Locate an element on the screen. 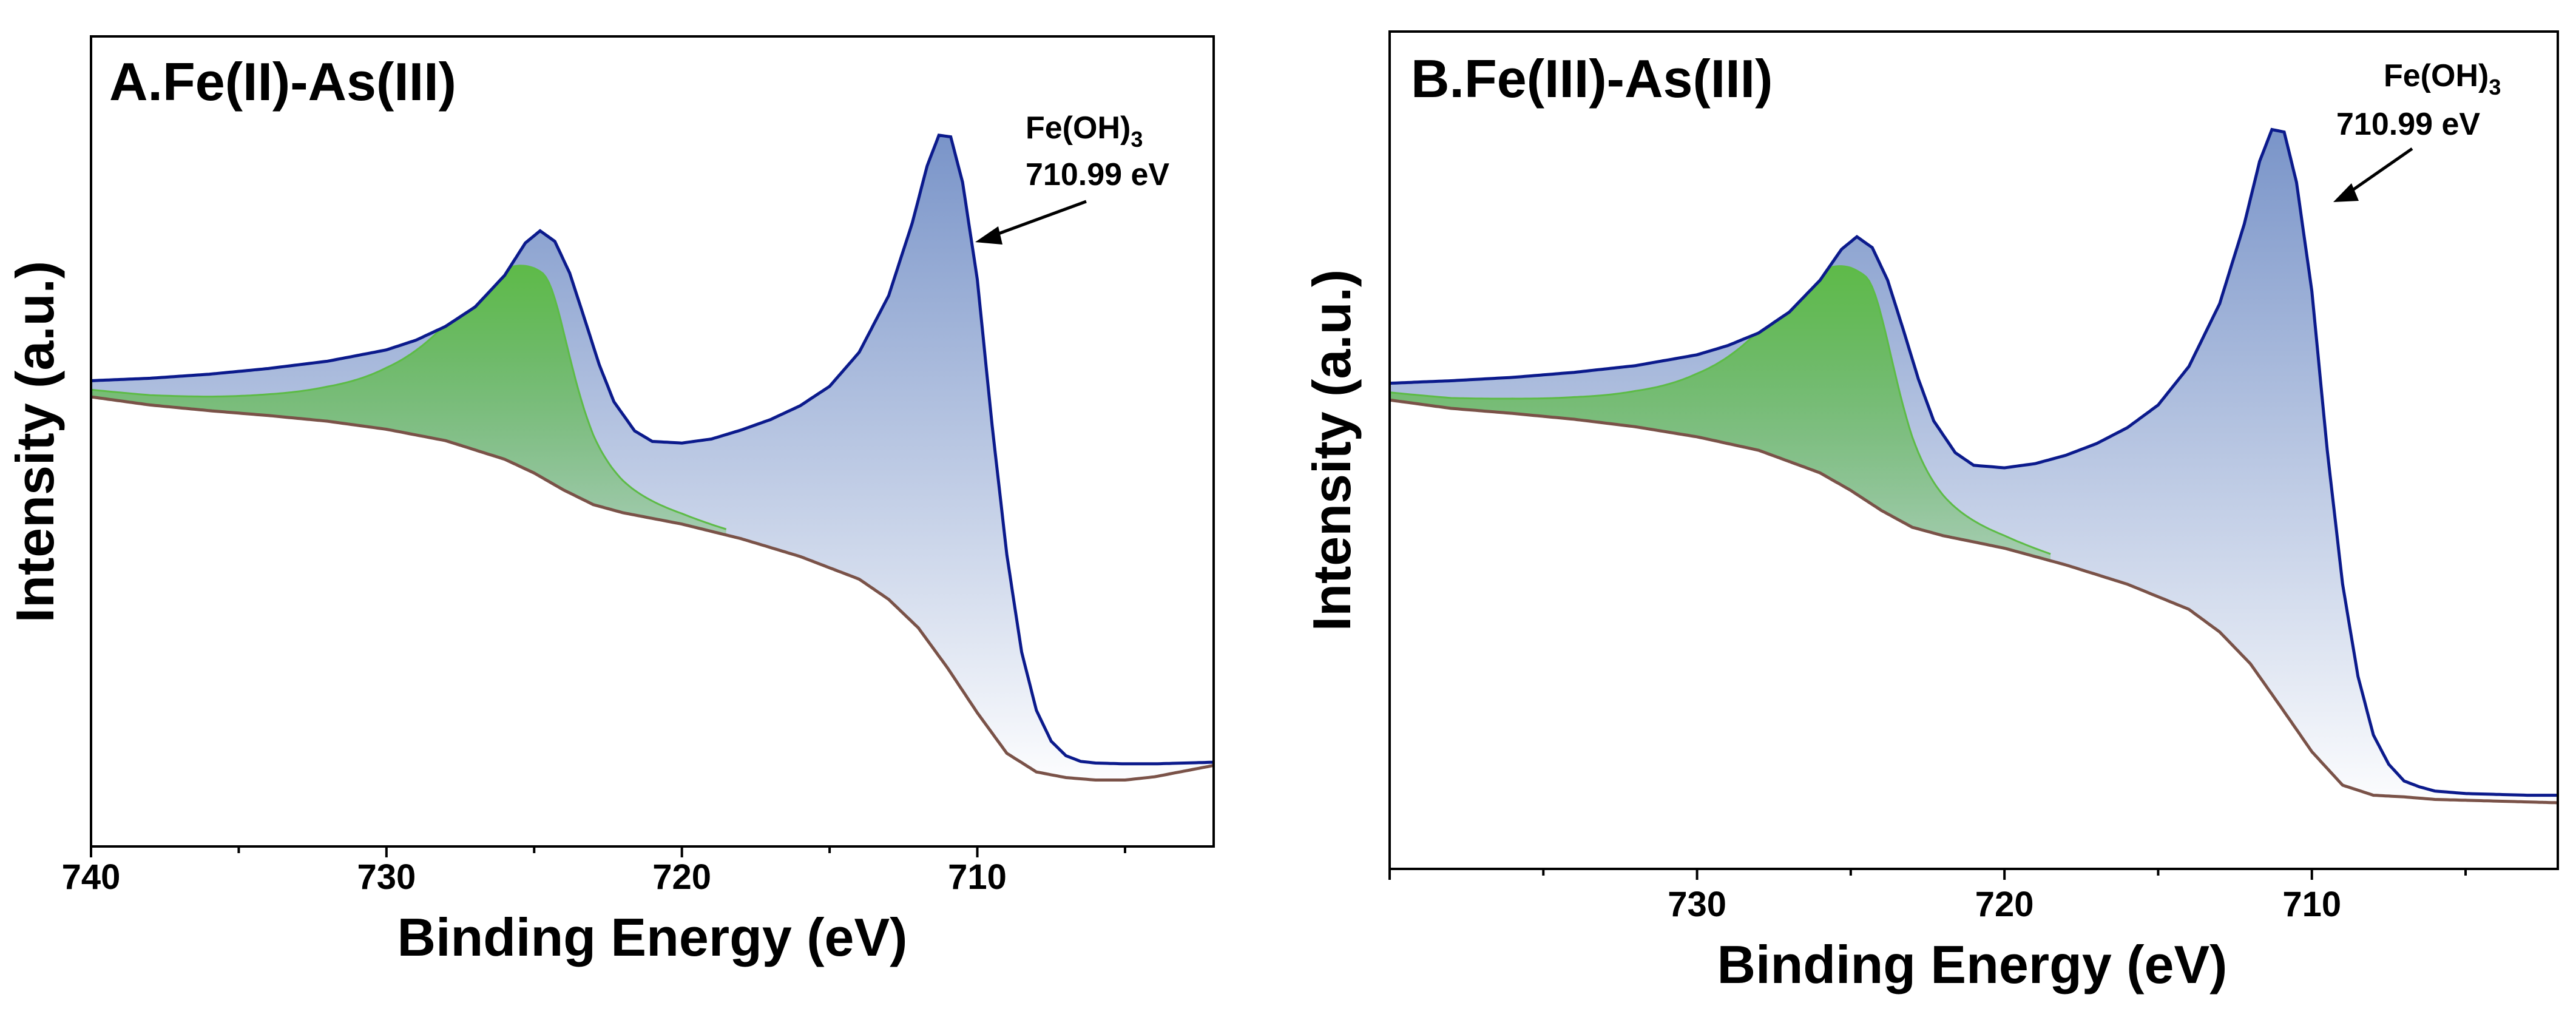  x-axis-ticks: 730 720 710 is located at coordinates (1927, 896).